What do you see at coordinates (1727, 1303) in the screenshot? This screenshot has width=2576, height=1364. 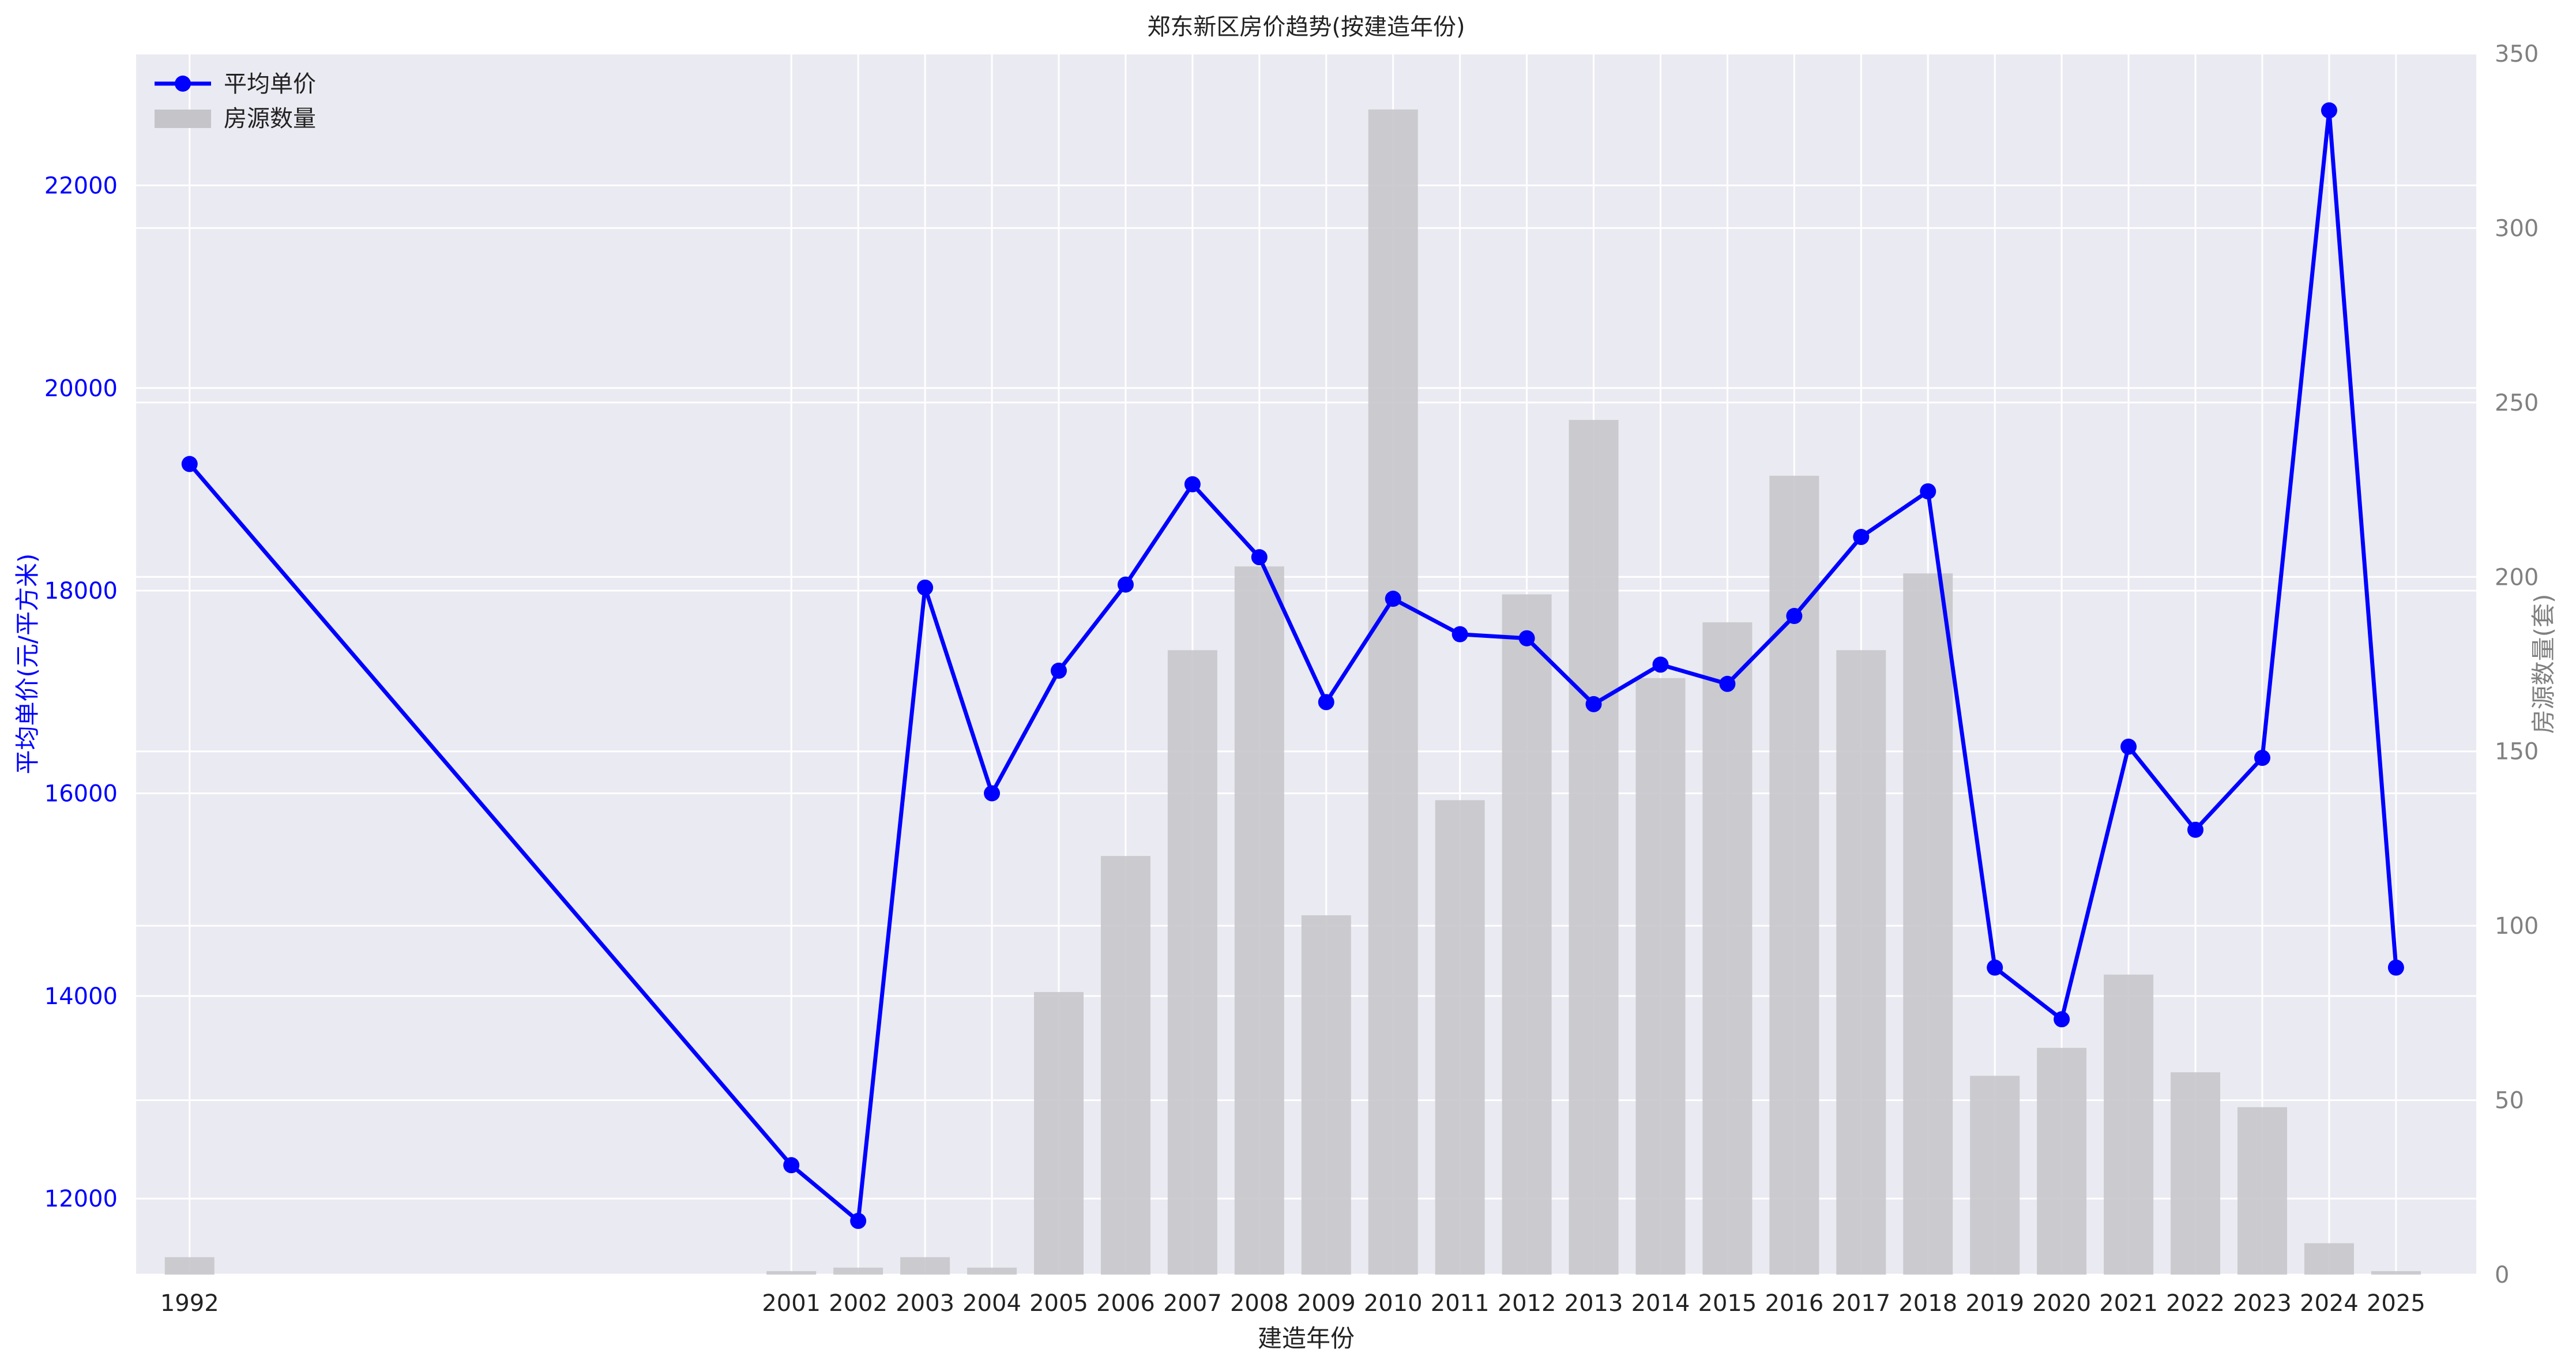 I see `x-tick-label: 2015` at bounding box center [1727, 1303].